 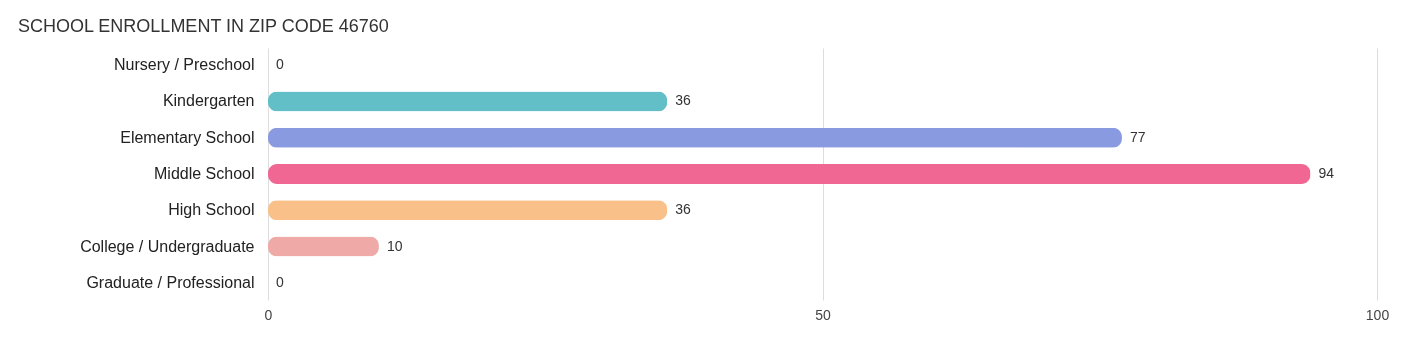 What do you see at coordinates (1137, 136) in the screenshot?
I see `data-label: 77` at bounding box center [1137, 136].